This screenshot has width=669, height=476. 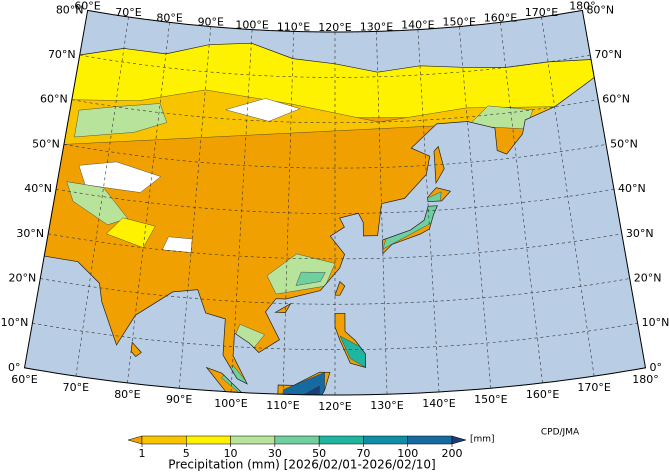 What do you see at coordinates (142, 453) in the screenshot?
I see `colorbar-tick-label: 1` at bounding box center [142, 453].